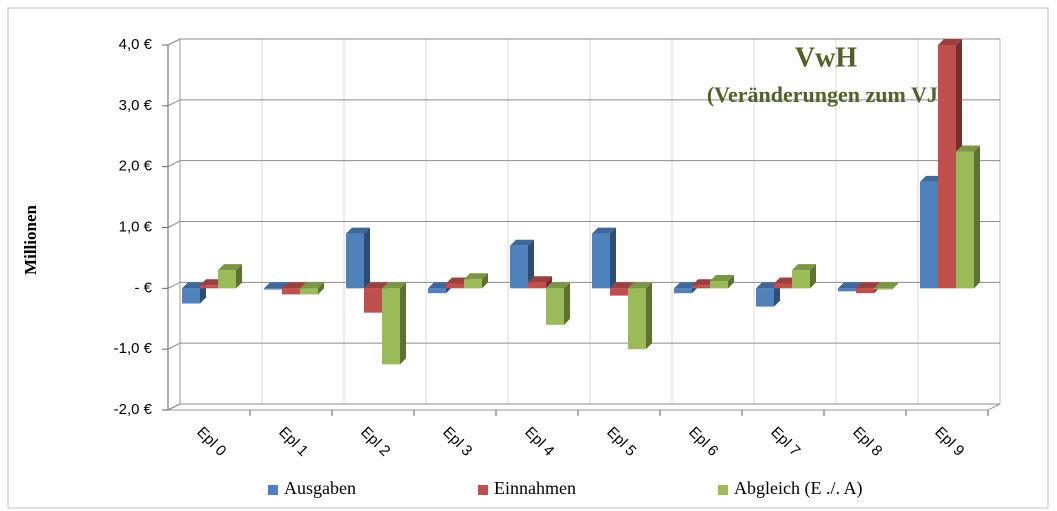 This screenshot has height=511, width=1057. I want to click on floor, so click(584, 407).